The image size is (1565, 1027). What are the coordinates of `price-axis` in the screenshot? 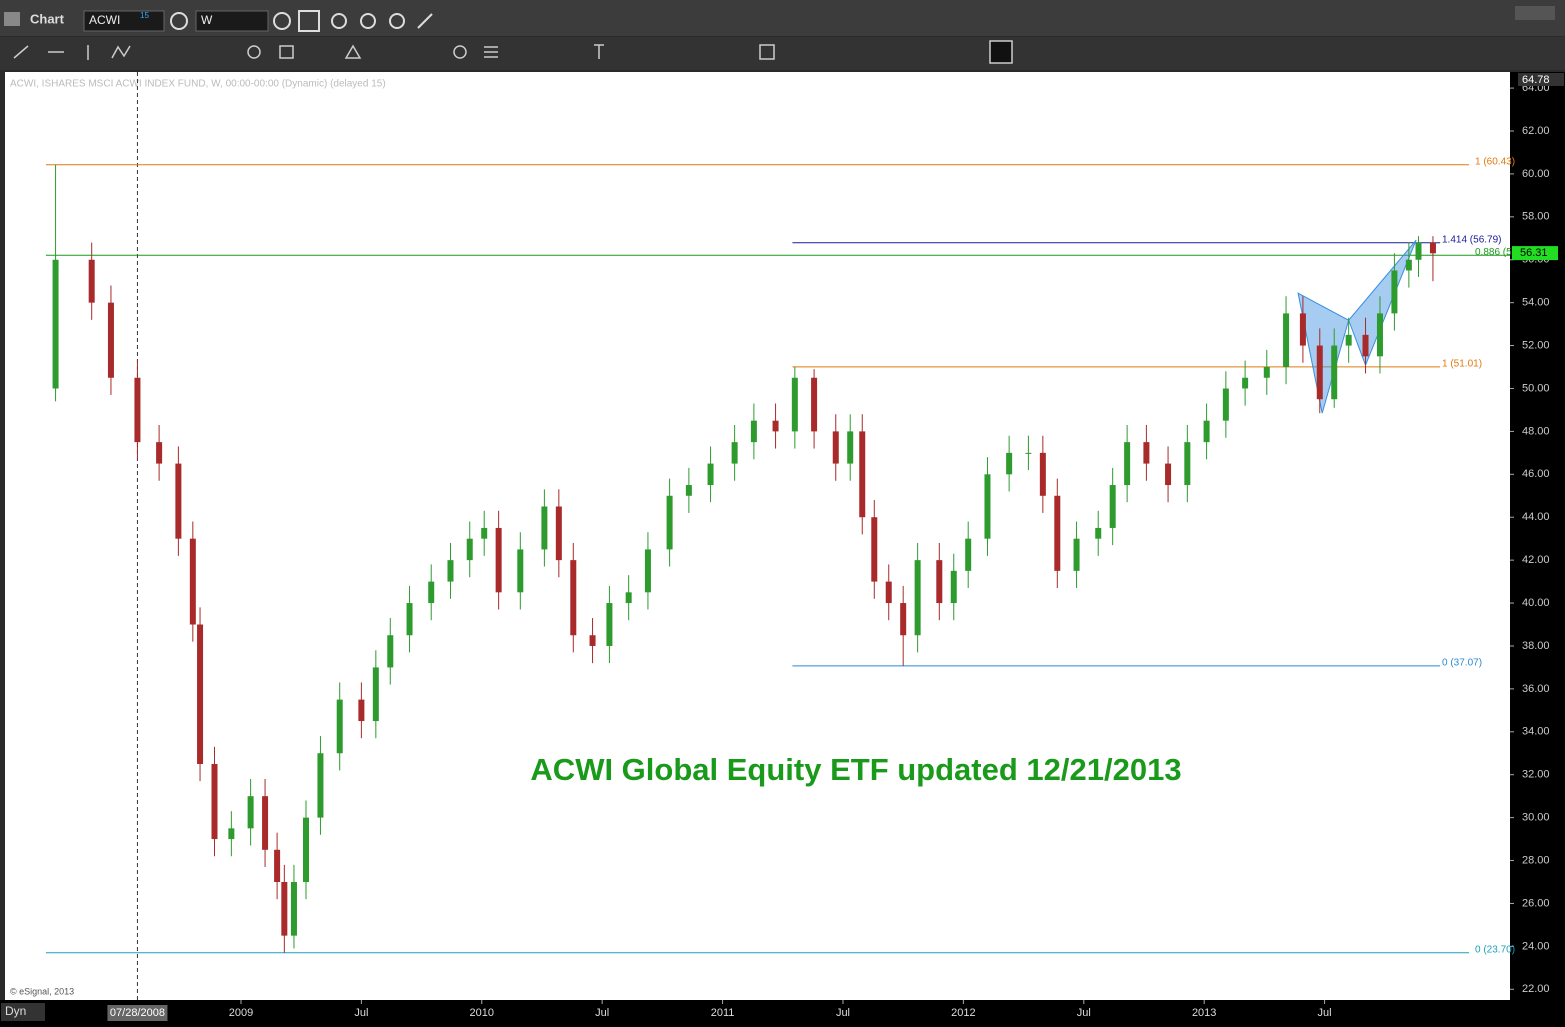 It's located at (1537, 536).